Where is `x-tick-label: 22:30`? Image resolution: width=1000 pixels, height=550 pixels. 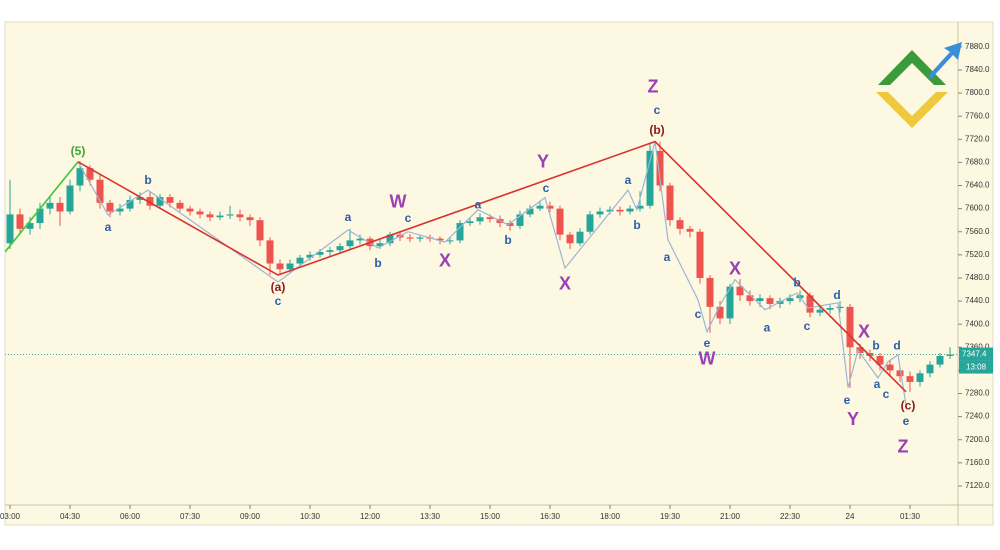
x-tick-label: 22:30 is located at coordinates (790, 516).